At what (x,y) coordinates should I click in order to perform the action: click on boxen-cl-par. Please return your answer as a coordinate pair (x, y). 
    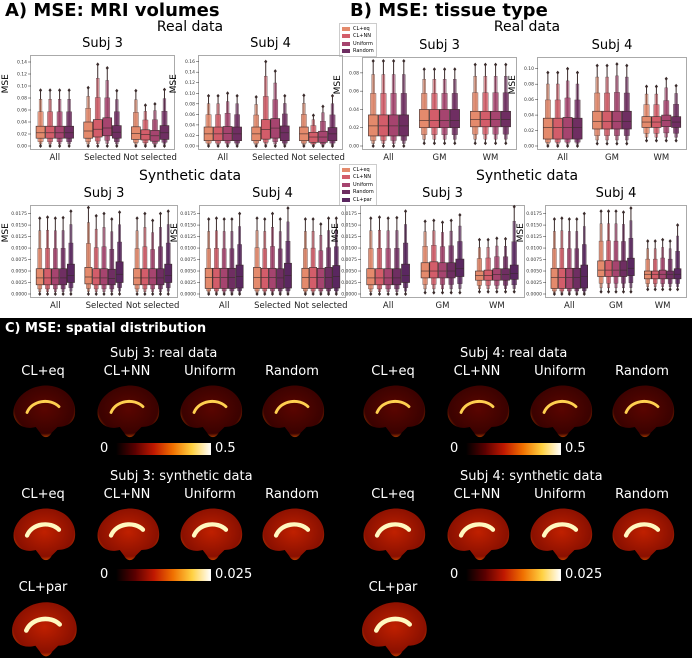
    Looking at the image, I should click on (677, 257).